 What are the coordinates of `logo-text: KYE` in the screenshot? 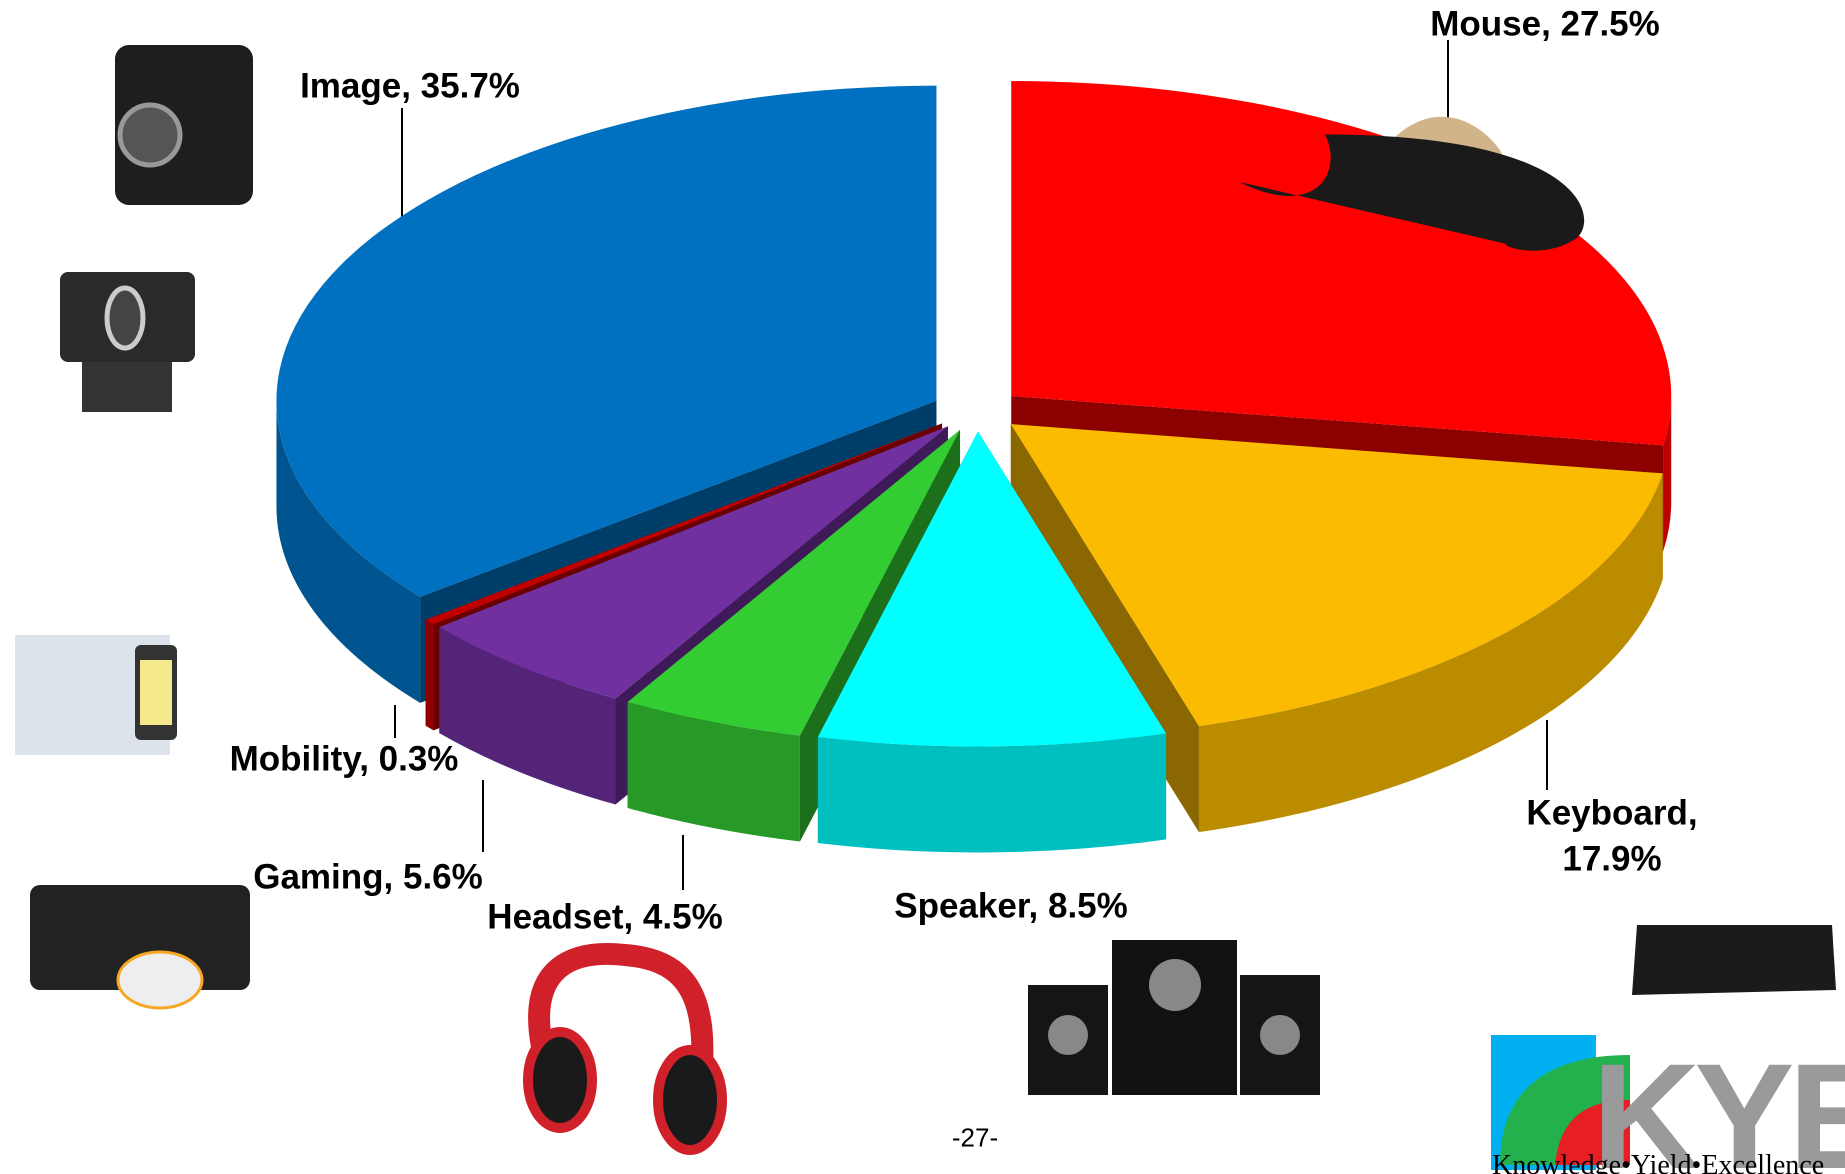 It's located at (1718, 1103).